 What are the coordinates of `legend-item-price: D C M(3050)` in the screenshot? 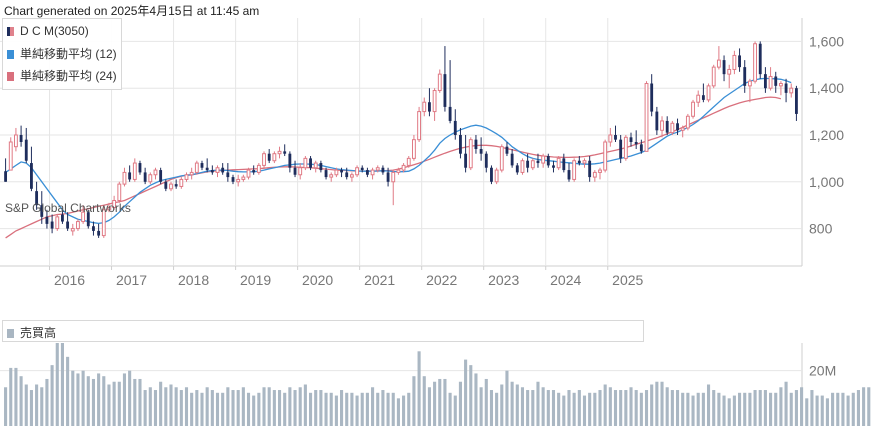 It's located at (48, 31).